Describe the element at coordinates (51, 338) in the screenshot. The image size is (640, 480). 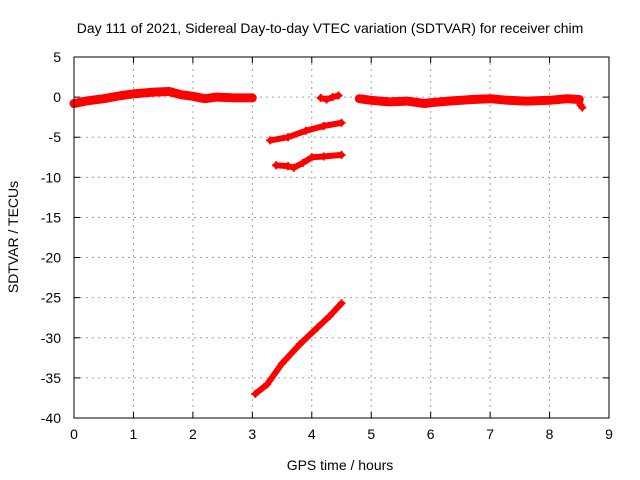
I see `y-tick-label: -30` at that location.